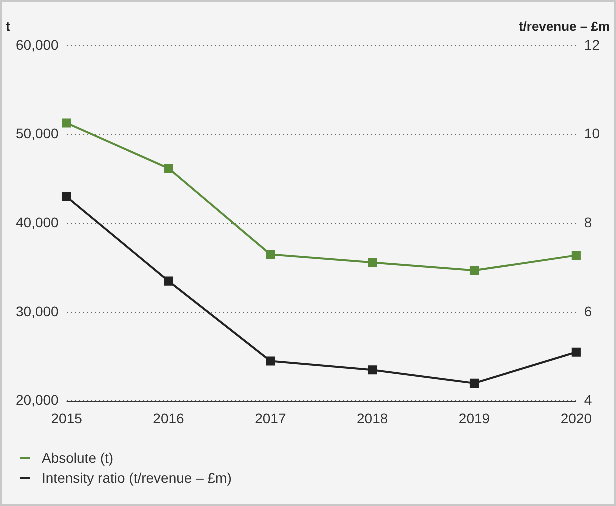  What do you see at coordinates (38, 222) in the screenshot?
I see `y-tick-label: 40,000` at bounding box center [38, 222].